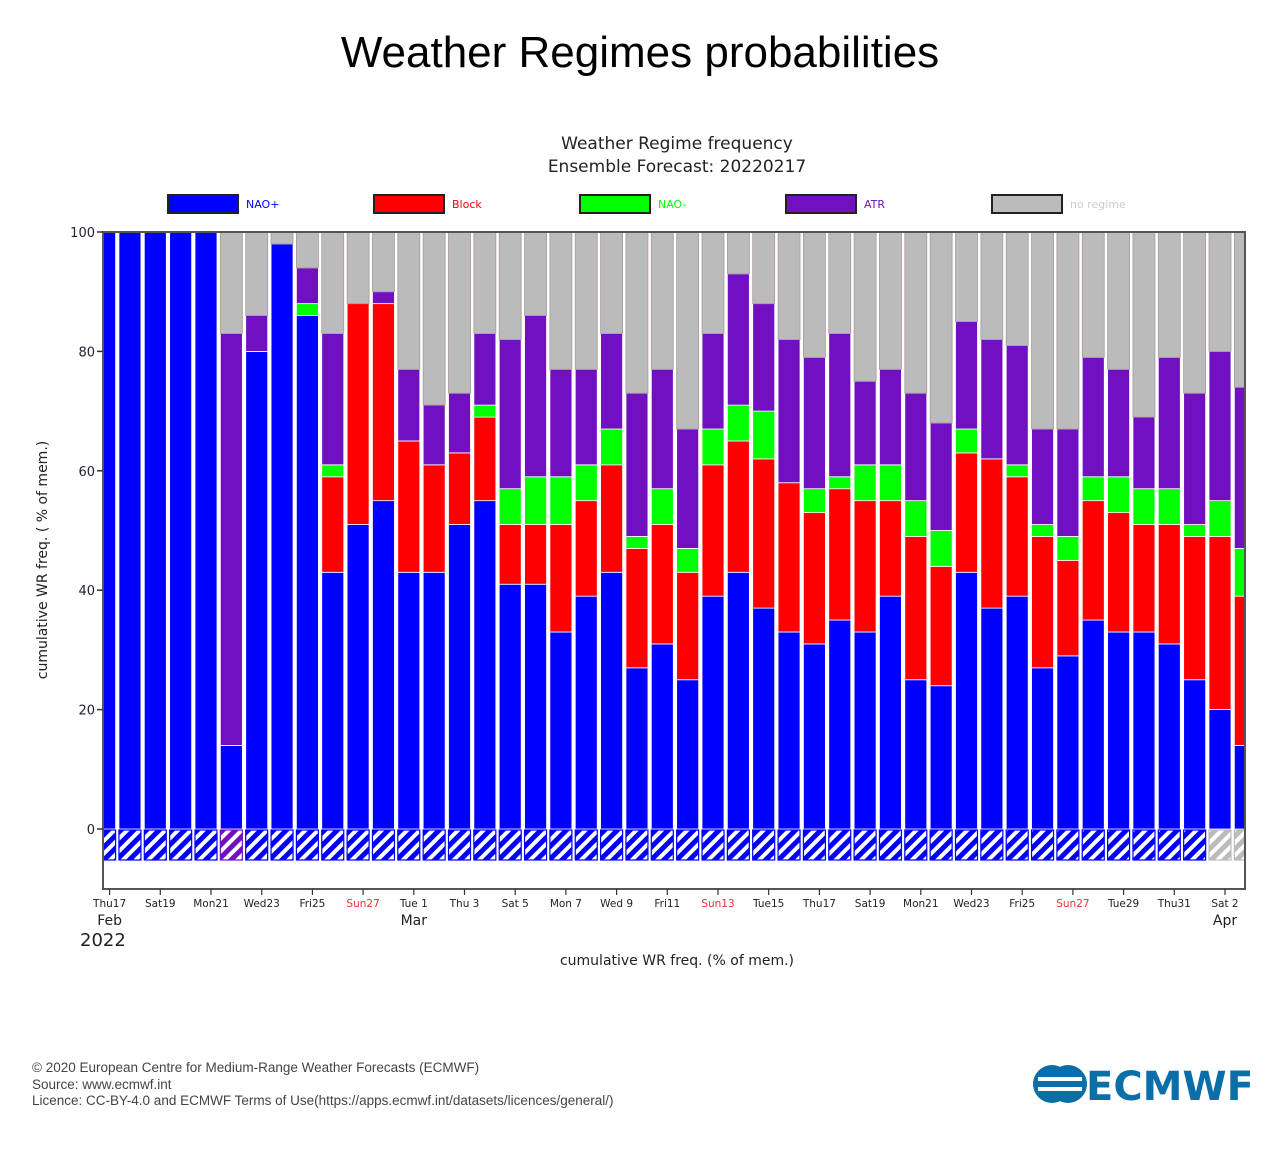  I want to click on chart-subtitle: Ensemble Forecast: 20220217, so click(677, 167).